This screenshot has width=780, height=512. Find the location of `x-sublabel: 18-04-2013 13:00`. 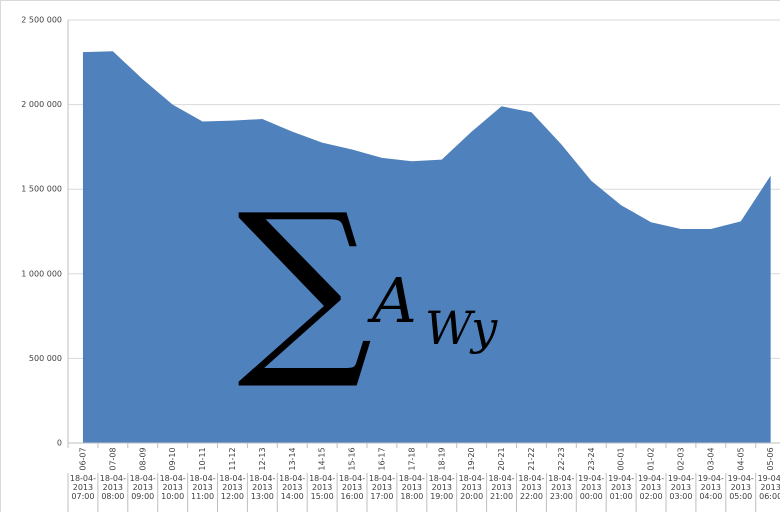

x-sublabel: 18-04-2013 13:00 is located at coordinates (262, 487).